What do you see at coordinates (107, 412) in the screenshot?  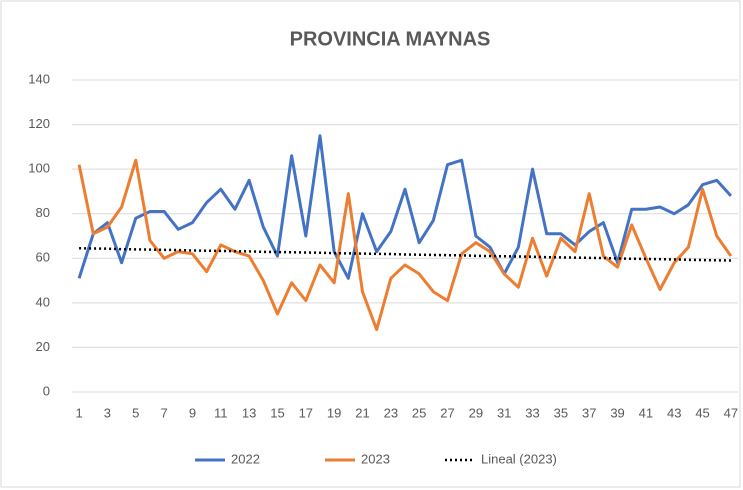 I see `x-tick-label: 3` at bounding box center [107, 412].